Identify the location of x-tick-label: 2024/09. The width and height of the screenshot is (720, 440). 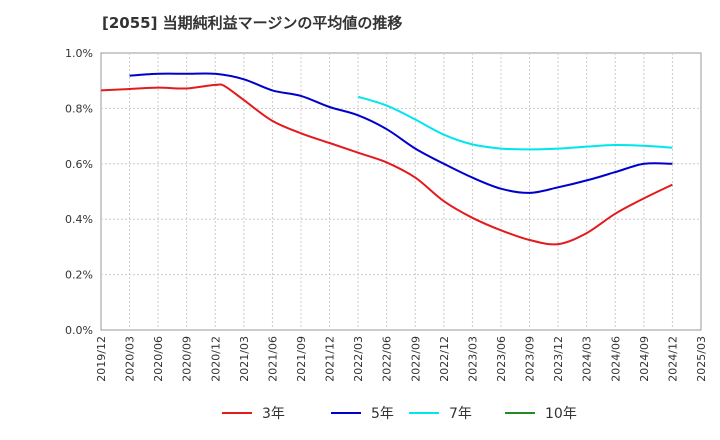
(644, 359).